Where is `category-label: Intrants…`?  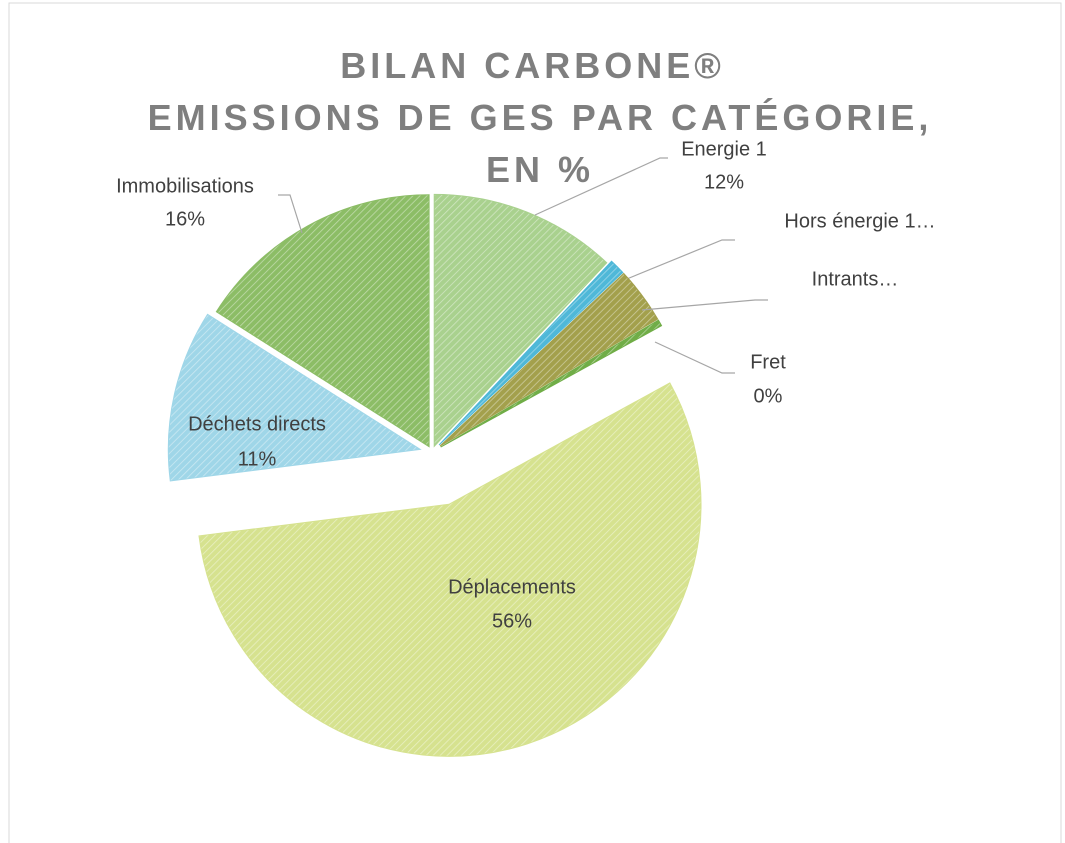 category-label: Intrants… is located at coordinates (855, 279).